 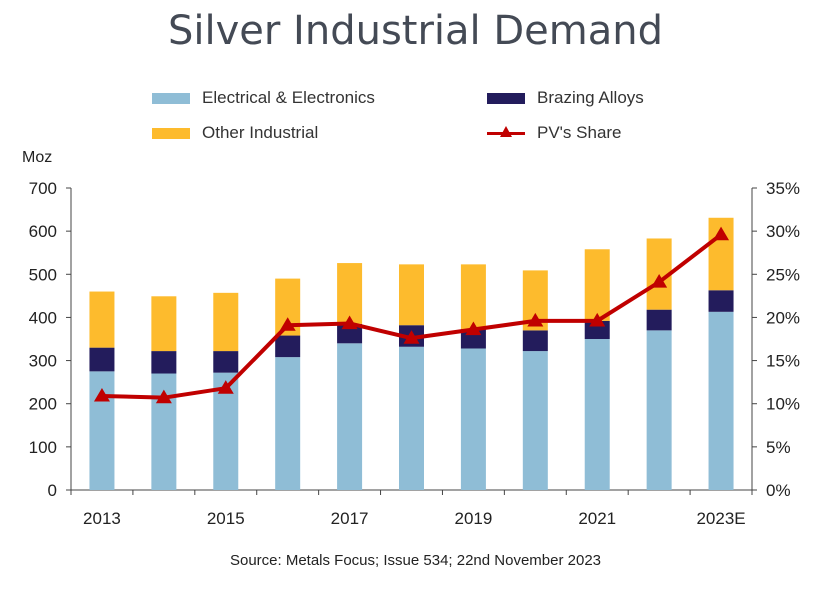 What do you see at coordinates (43, 274) in the screenshot?
I see `y-tick-label: 500` at bounding box center [43, 274].